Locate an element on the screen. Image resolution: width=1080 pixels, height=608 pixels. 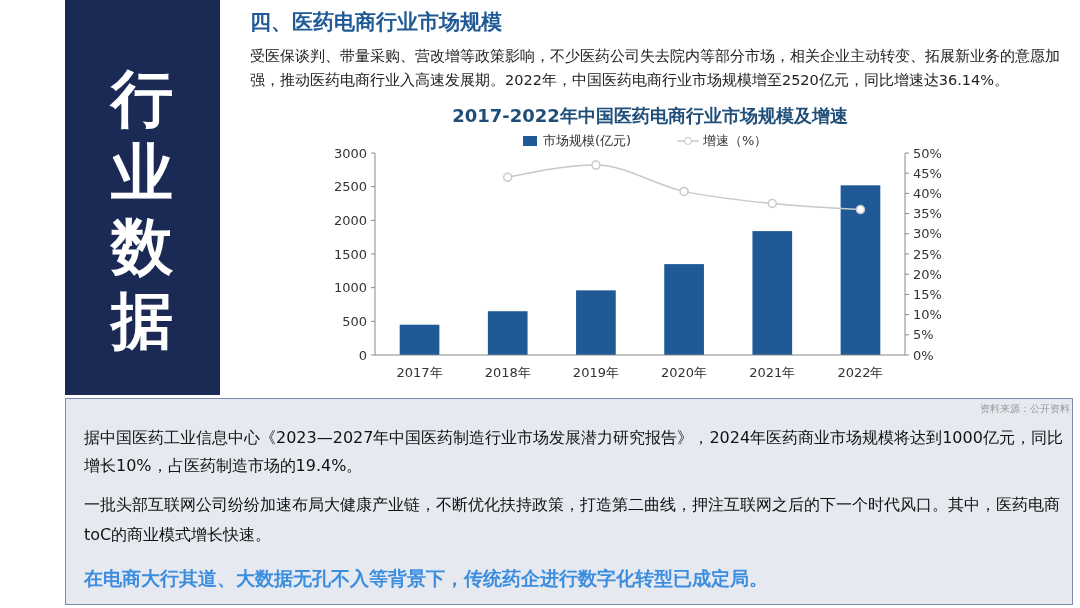
x-tick-label: 2017年 is located at coordinates (419, 372).